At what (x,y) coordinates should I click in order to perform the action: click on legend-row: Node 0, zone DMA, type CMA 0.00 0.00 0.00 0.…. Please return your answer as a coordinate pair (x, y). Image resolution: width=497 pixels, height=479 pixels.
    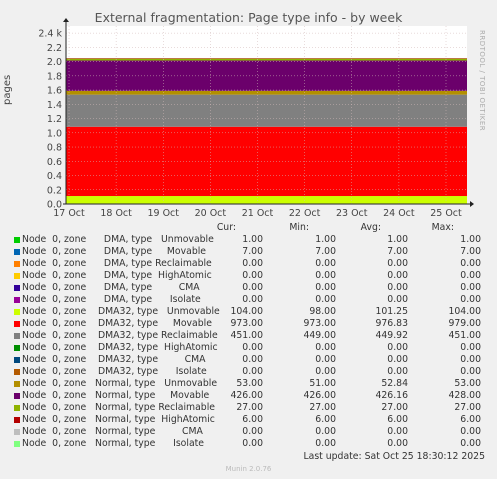
    Looking at the image, I should click on (248, 288).